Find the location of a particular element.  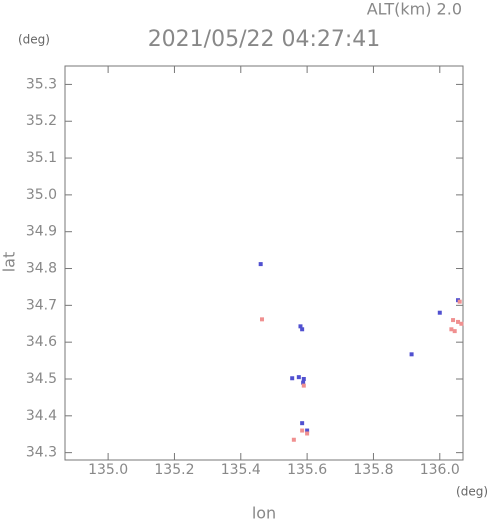

y-tick-label: 34.3 is located at coordinates (41, 453).